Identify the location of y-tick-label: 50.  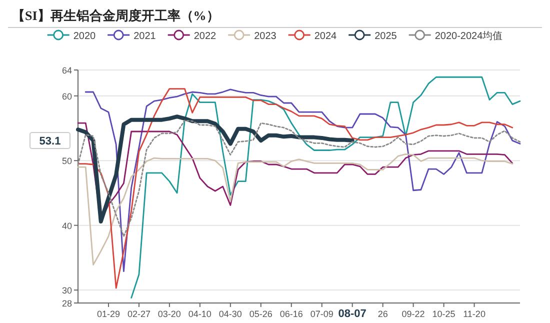
(67, 161).